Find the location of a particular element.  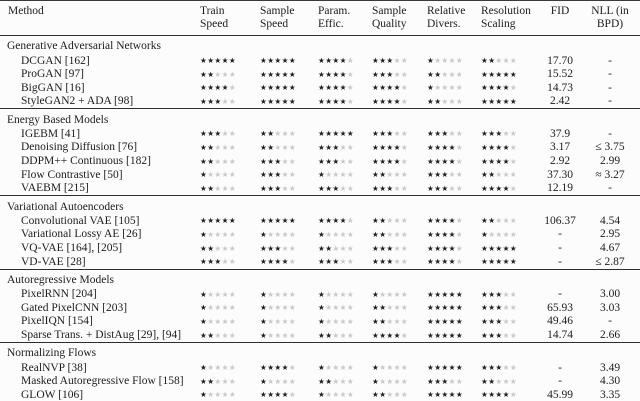

method-name: IGEBM [41] is located at coordinates (51, 133).